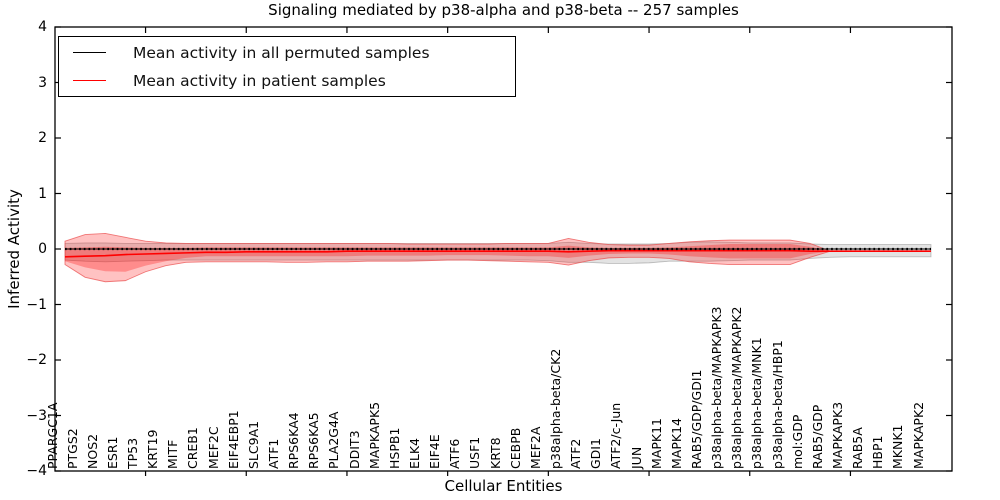 This screenshot has height=500, width=1000. What do you see at coordinates (42, 82) in the screenshot?
I see `y-tick-label: 3` at bounding box center [42, 82].